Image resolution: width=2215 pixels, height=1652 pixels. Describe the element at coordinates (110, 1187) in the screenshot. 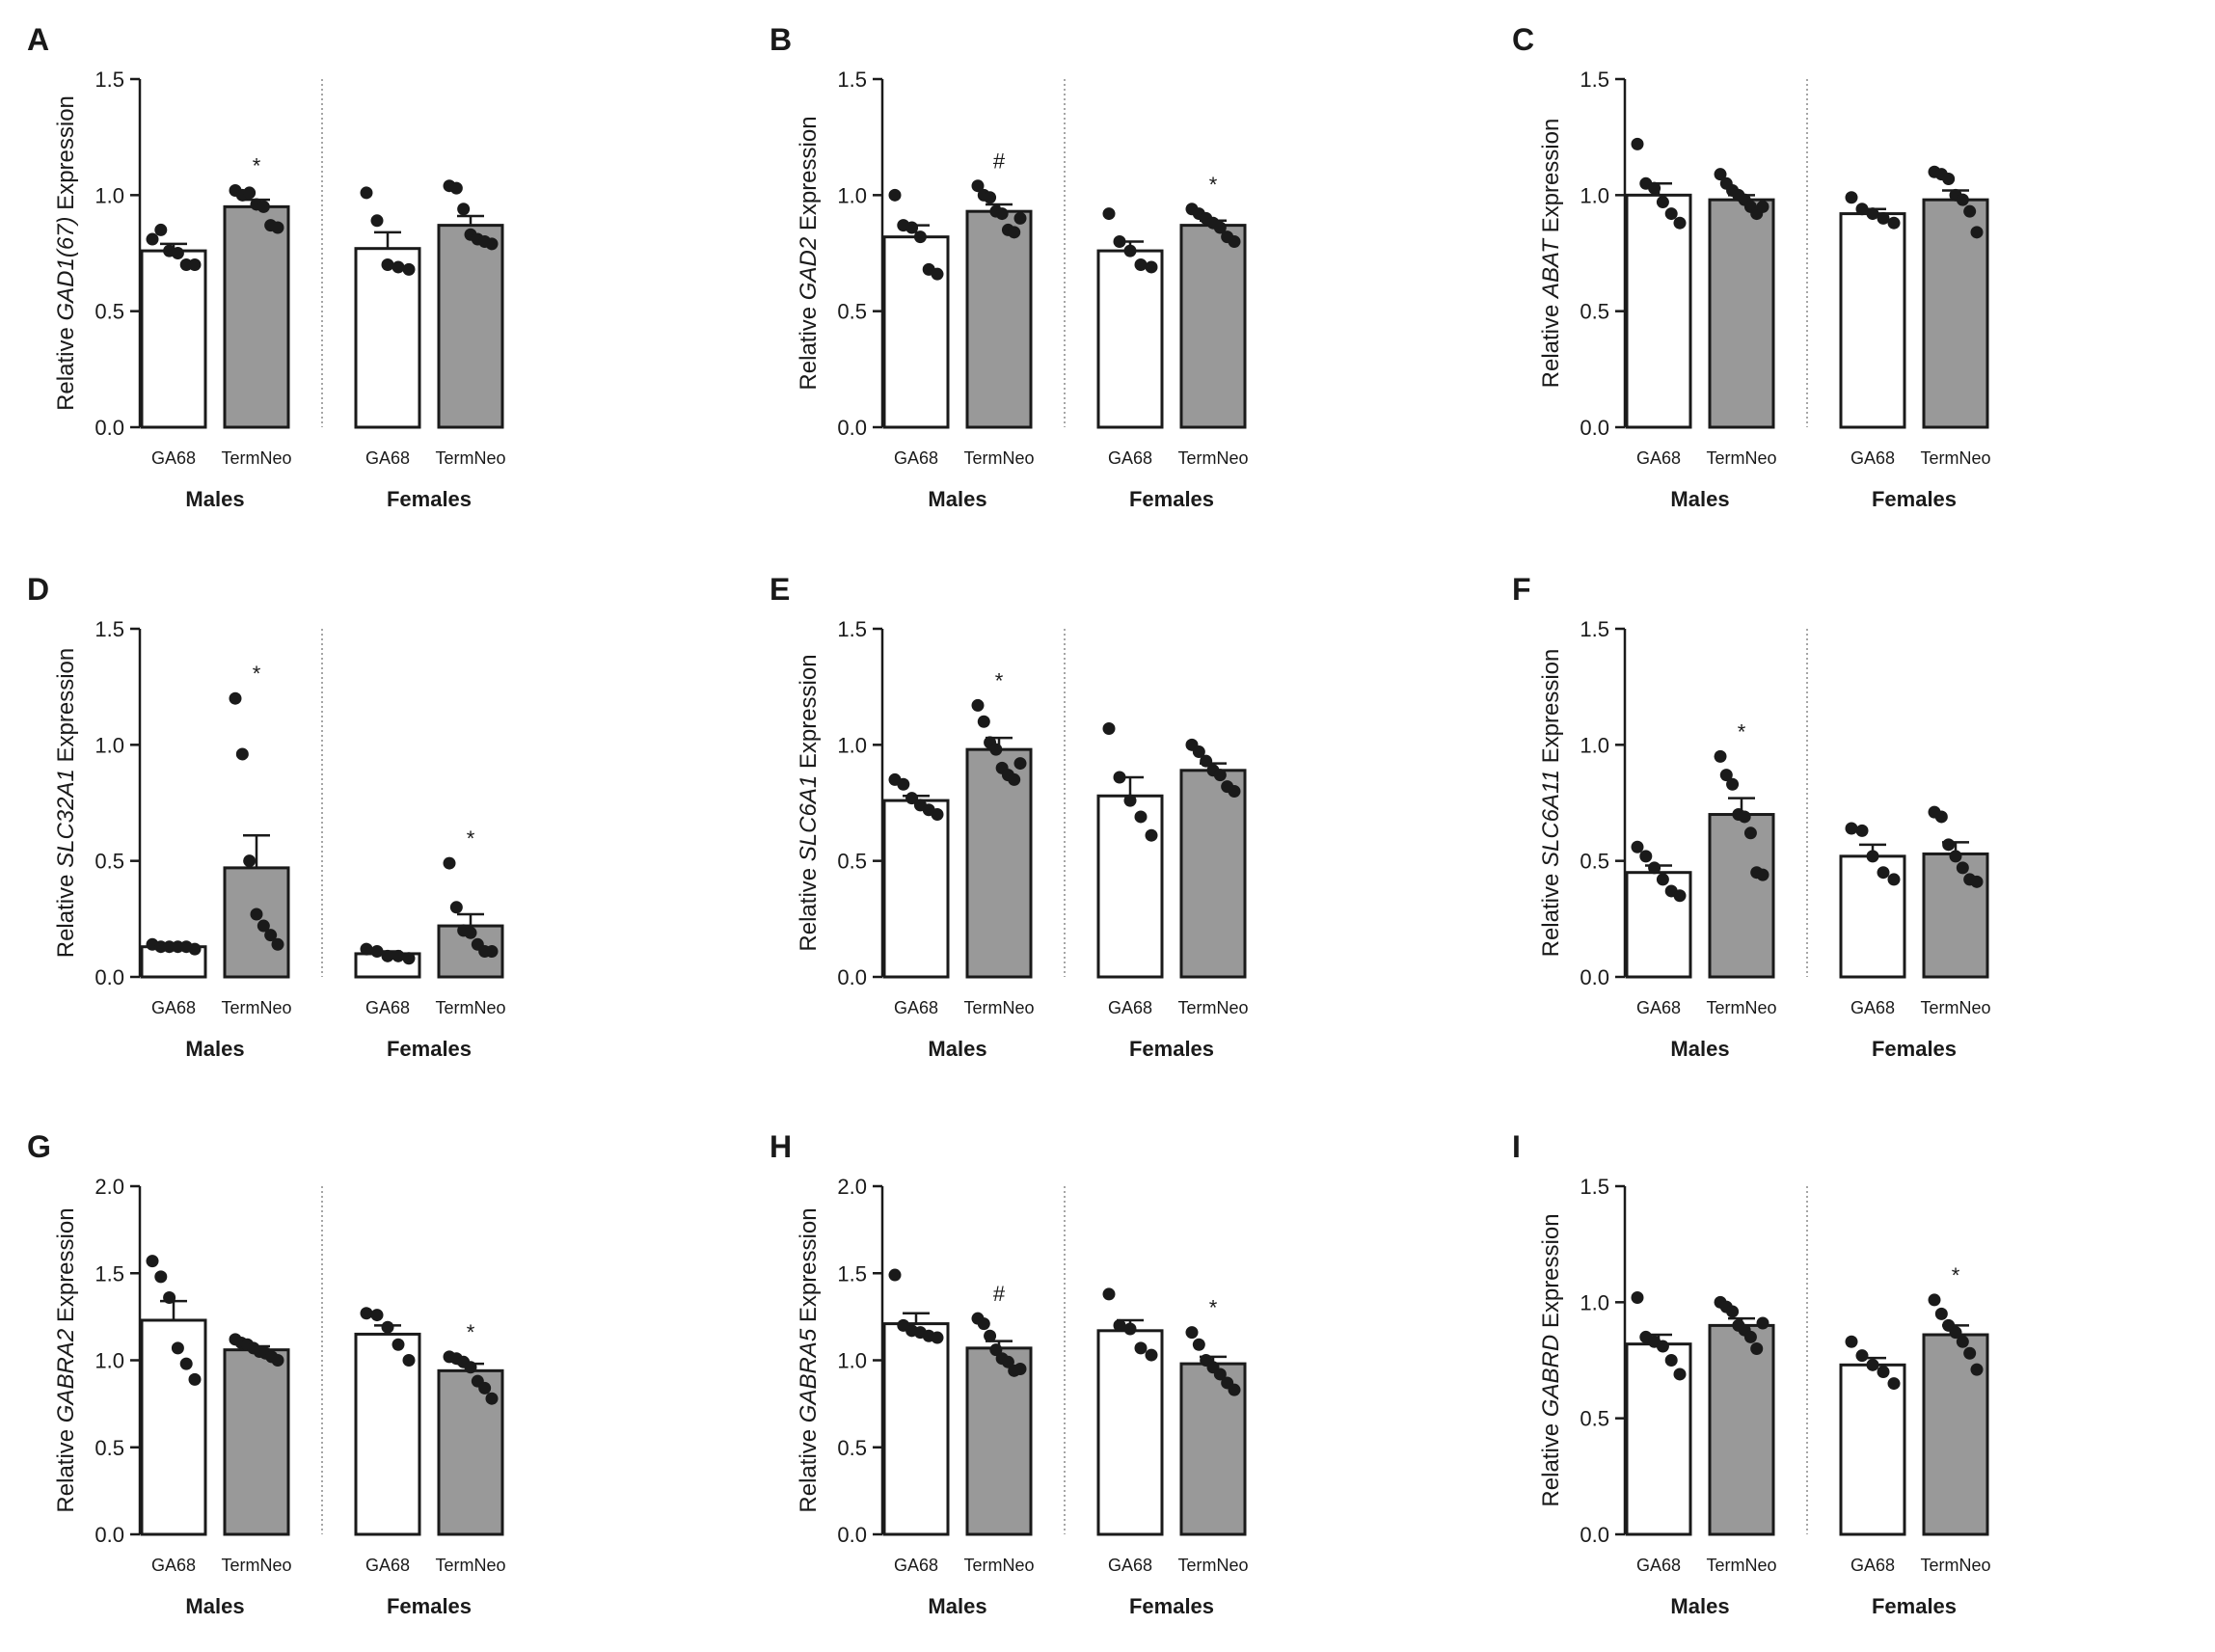

I see `y-tick-label: 2.0` at that location.